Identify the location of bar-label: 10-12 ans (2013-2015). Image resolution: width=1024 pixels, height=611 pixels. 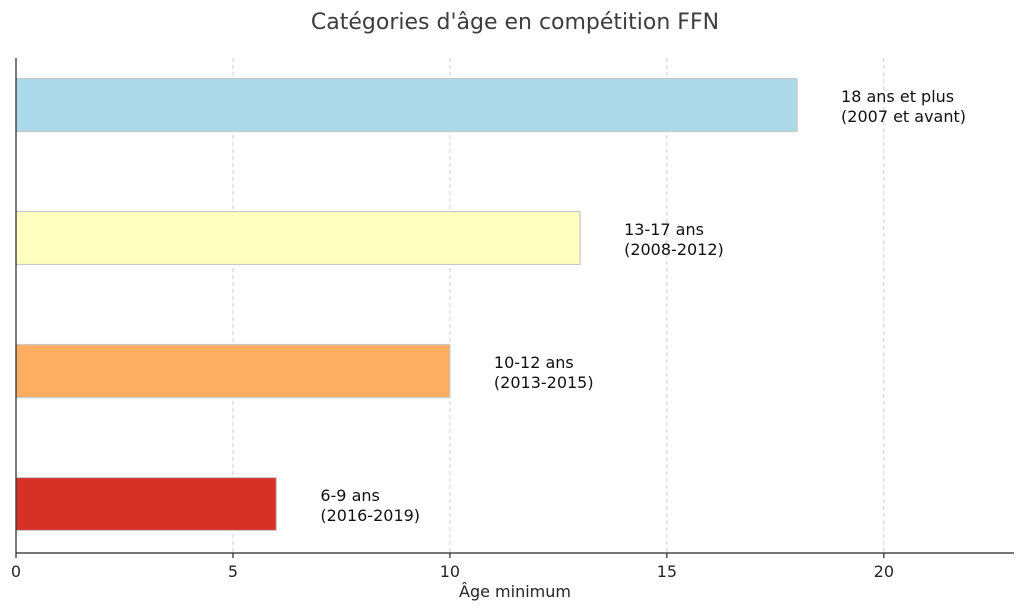
(544, 372).